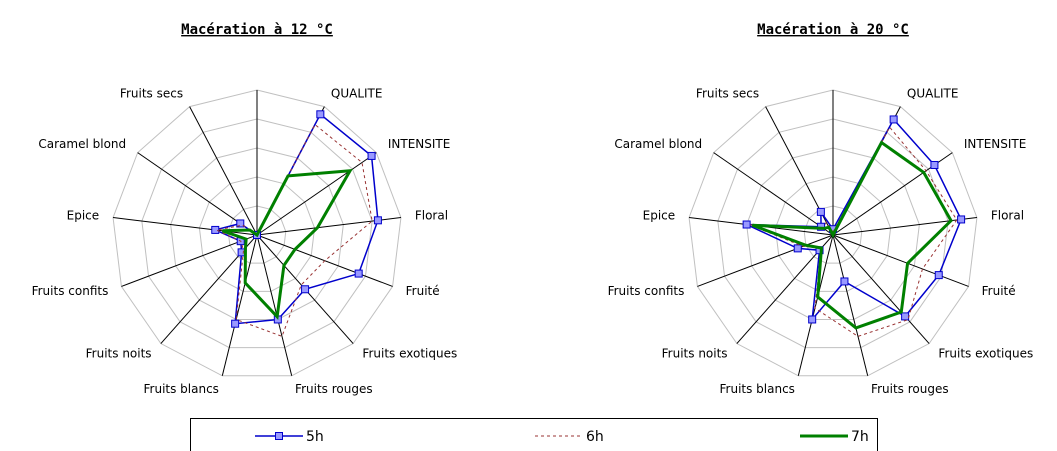 Image resolution: width=1057 pixels, height=451 pixels. I want to click on legend-label: 5h, so click(315, 437).